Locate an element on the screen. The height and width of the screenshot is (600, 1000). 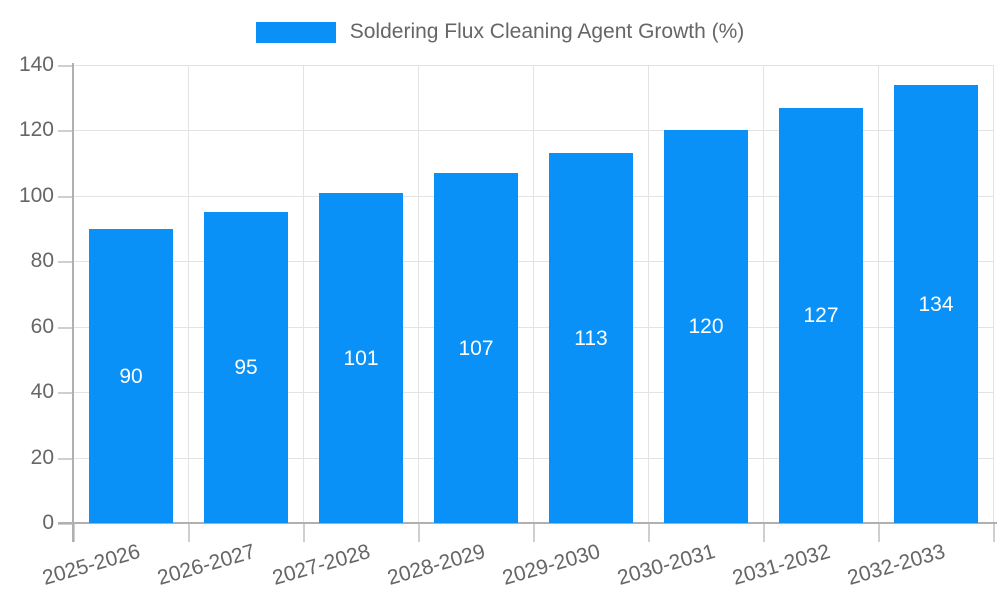
bar: 90 is located at coordinates (131, 376).